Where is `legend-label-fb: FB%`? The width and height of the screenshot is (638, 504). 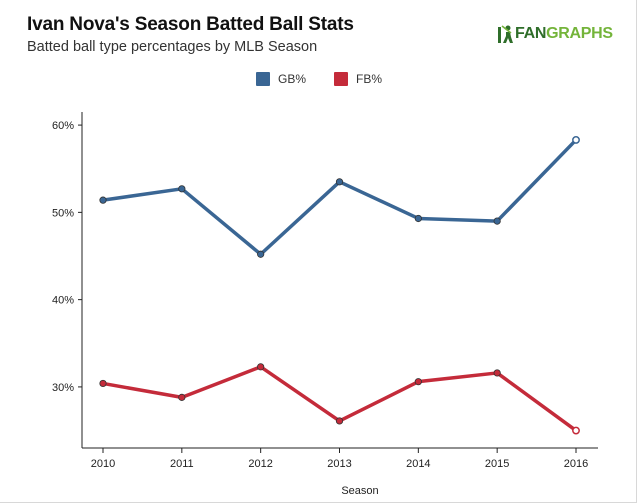
legend-label-fb: FB% is located at coordinates (369, 79).